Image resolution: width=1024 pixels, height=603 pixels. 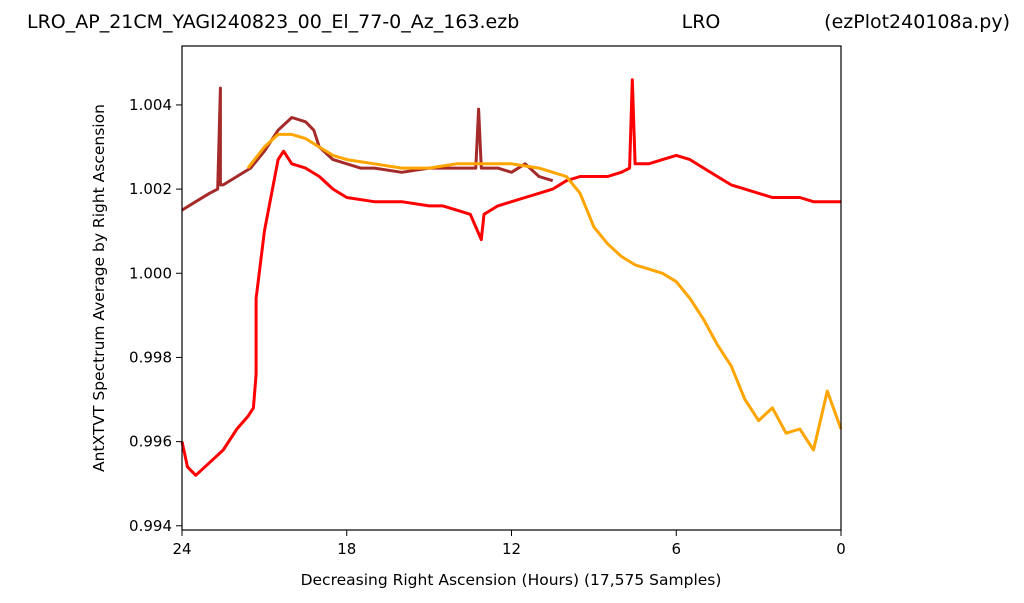 What do you see at coordinates (150, 189) in the screenshot?
I see `y-tick-label: 1.002` at bounding box center [150, 189].